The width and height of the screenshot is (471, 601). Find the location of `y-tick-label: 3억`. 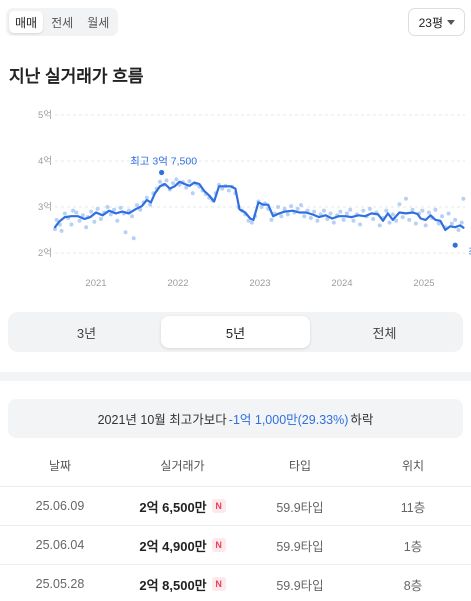

y-tick-label: 3억 is located at coordinates (45, 207).